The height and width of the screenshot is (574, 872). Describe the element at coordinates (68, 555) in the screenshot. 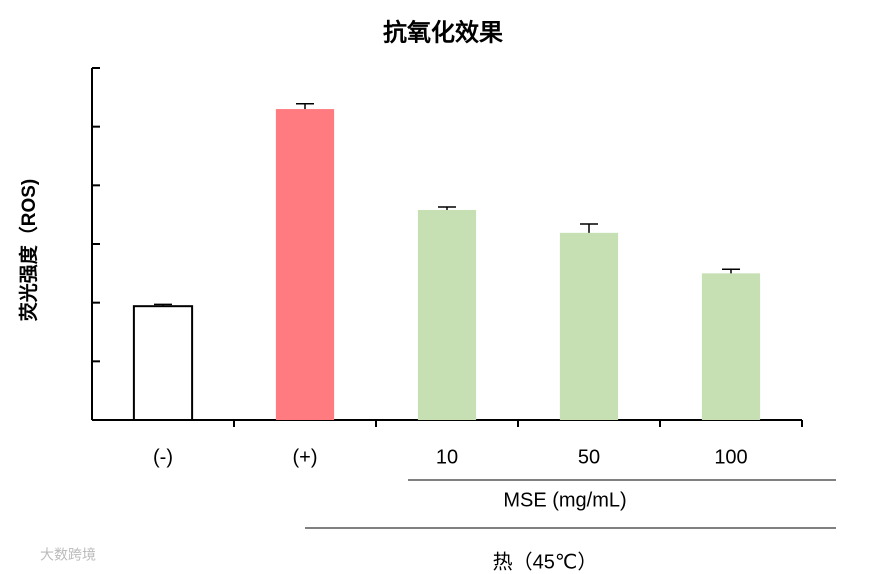

I see `watermark: 大数跨境` at that location.